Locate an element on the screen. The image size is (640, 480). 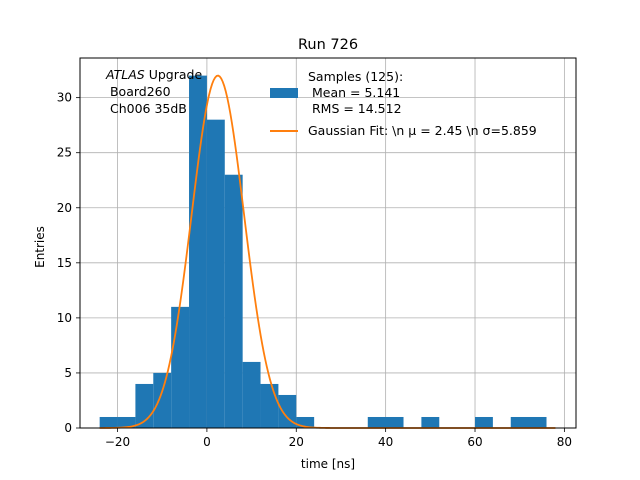
legend-hist-swatch is located at coordinates (284, 93).